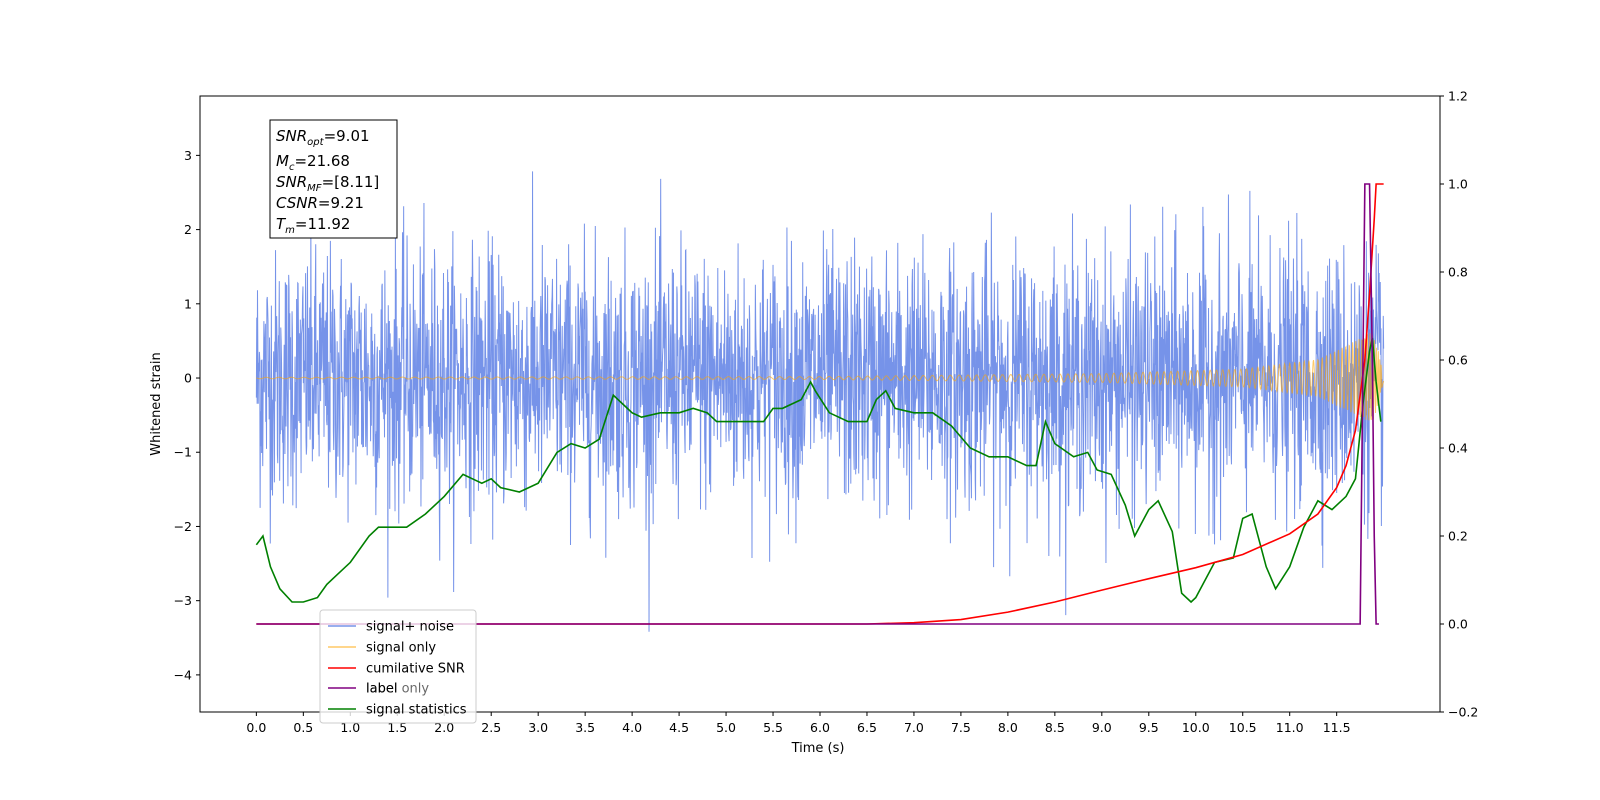 This screenshot has width=1600, height=800. What do you see at coordinates (303, 727) in the screenshot?
I see `x-tick-label: 0.5` at bounding box center [303, 727].